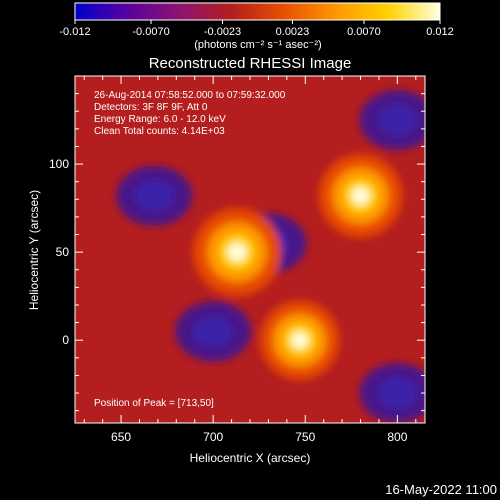  Describe the element at coordinates (364, 32) in the screenshot. I see `colorbar-tick-label: 0.0070` at that location.